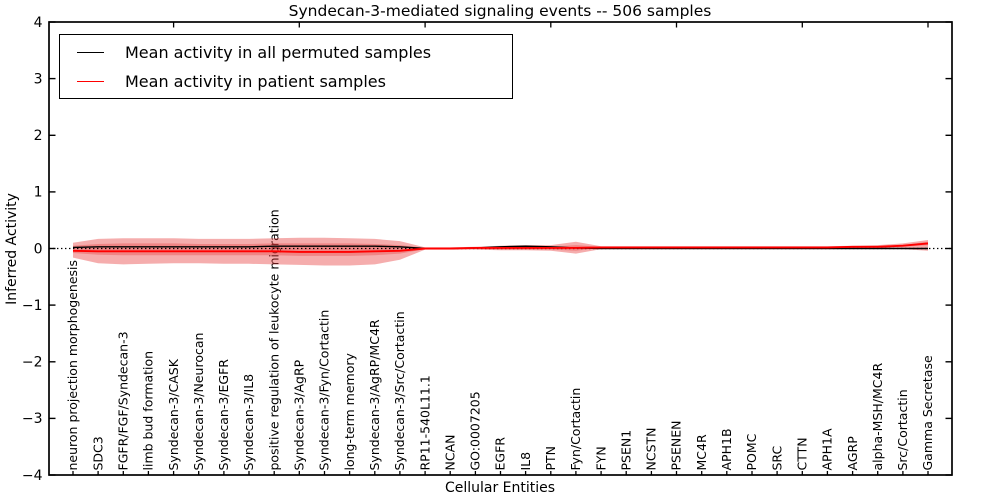 The height and width of the screenshot is (500, 1000). Describe the element at coordinates (123, 400) in the screenshot. I see `x-tick-label: FGFR/FGF/Syndecan-3` at that location.